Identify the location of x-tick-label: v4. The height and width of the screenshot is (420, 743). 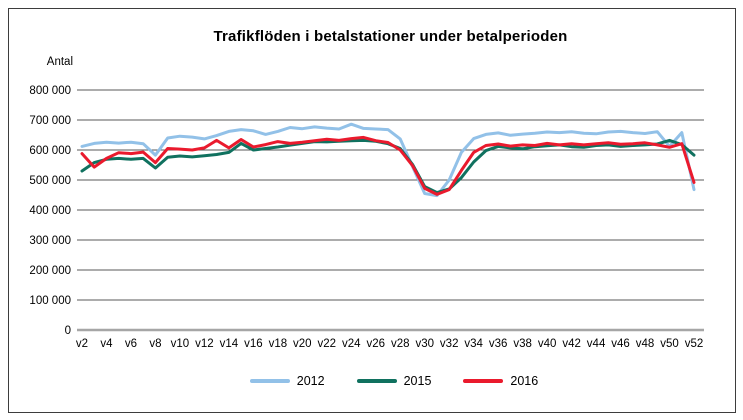
(106, 344).